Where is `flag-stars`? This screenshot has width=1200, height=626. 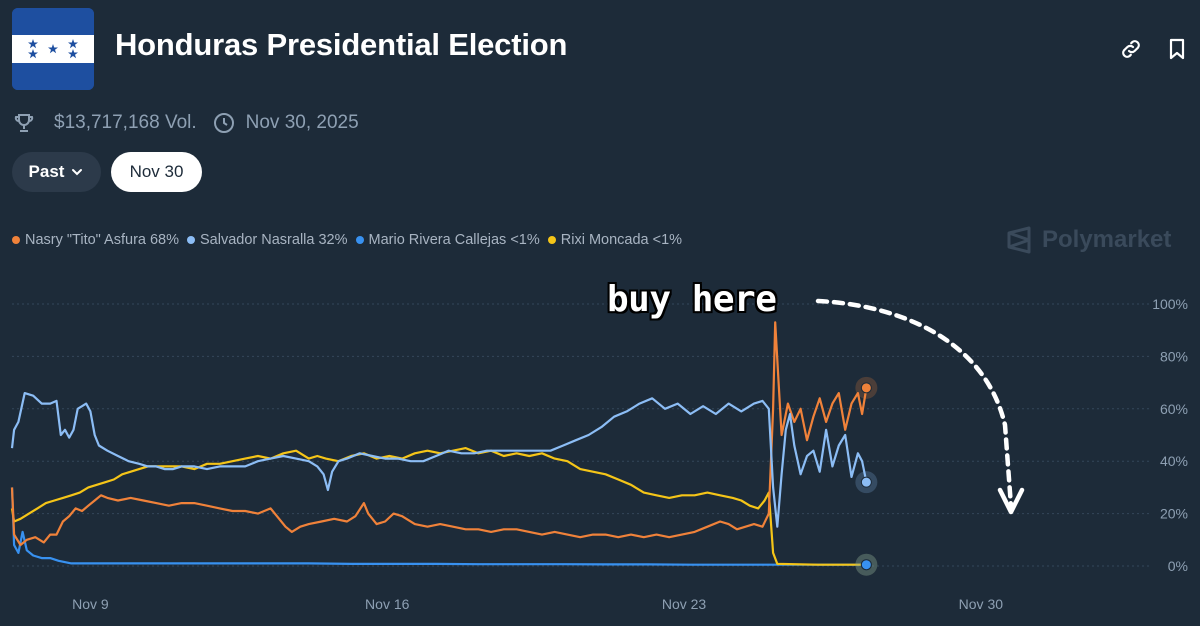
flag-stars is located at coordinates (53, 49).